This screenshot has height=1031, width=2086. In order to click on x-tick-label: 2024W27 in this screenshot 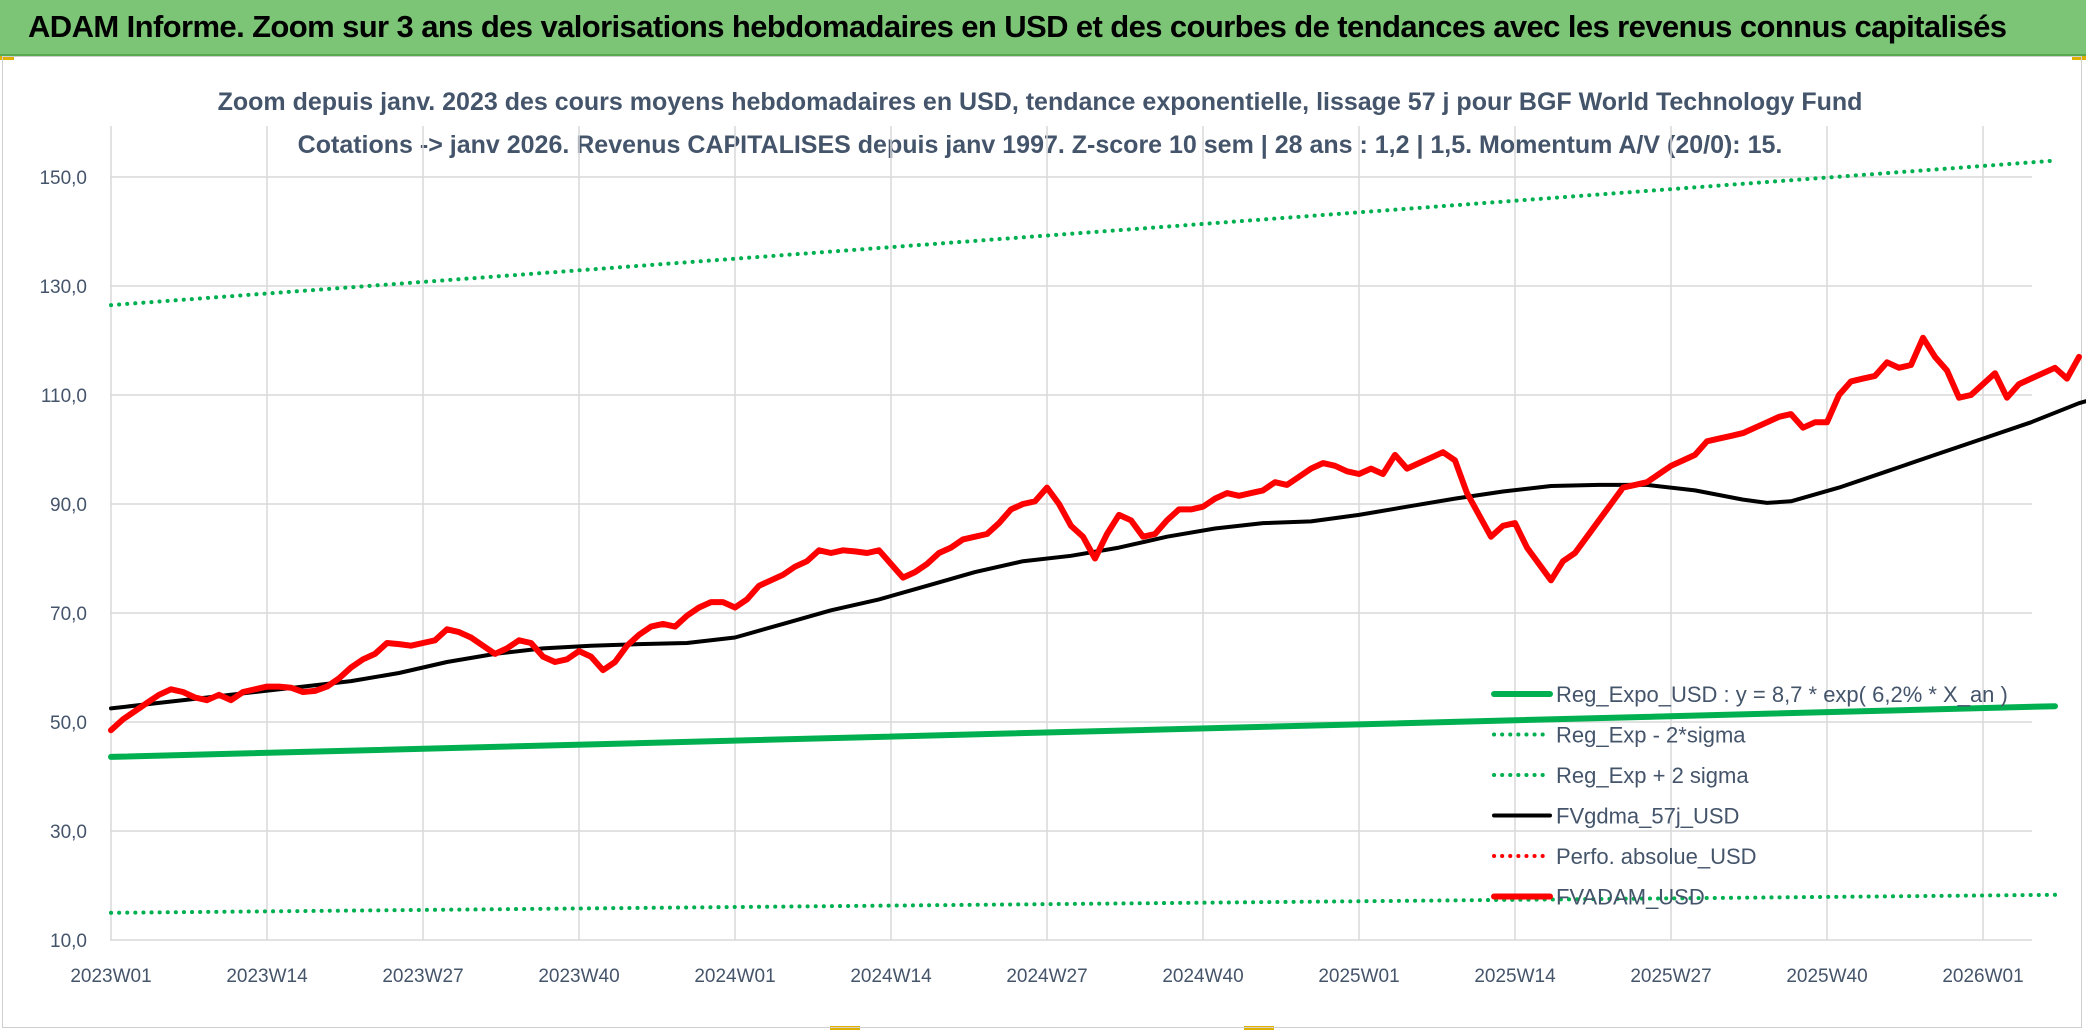, I will do `click(1046, 976)`.